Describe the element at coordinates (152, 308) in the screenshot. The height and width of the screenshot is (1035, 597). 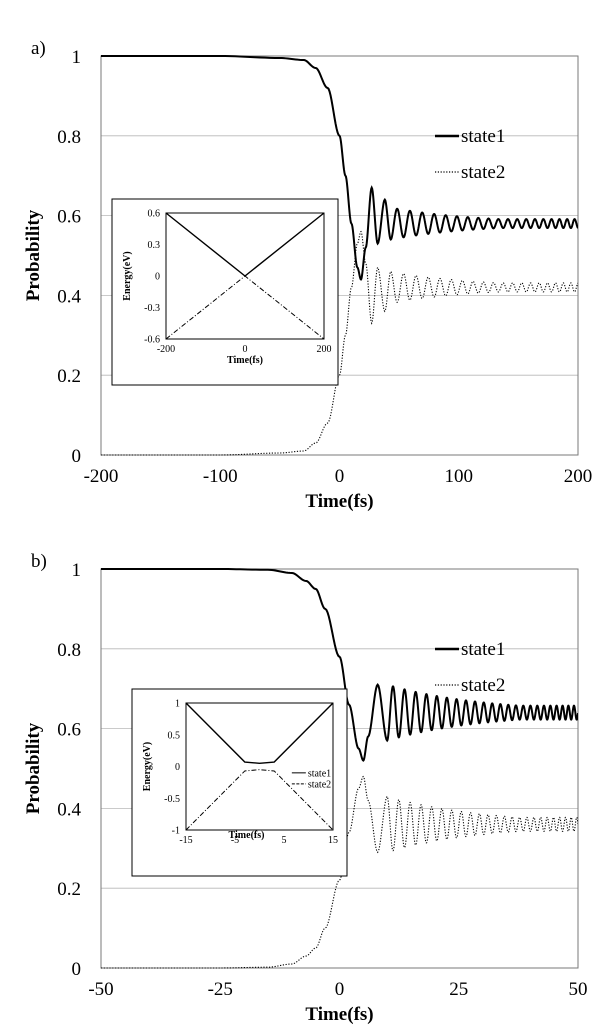
I see `inset-ytick-label: -0.3` at that location.